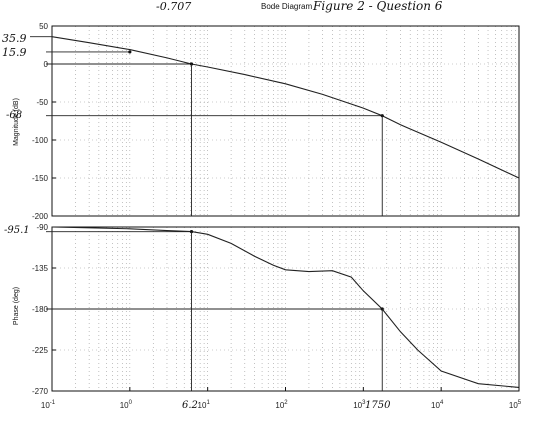 The height and width of the screenshot is (443, 552). What do you see at coordinates (515, 405) in the screenshot?
I see `x-tick-label: 10⁵` at bounding box center [515, 405].